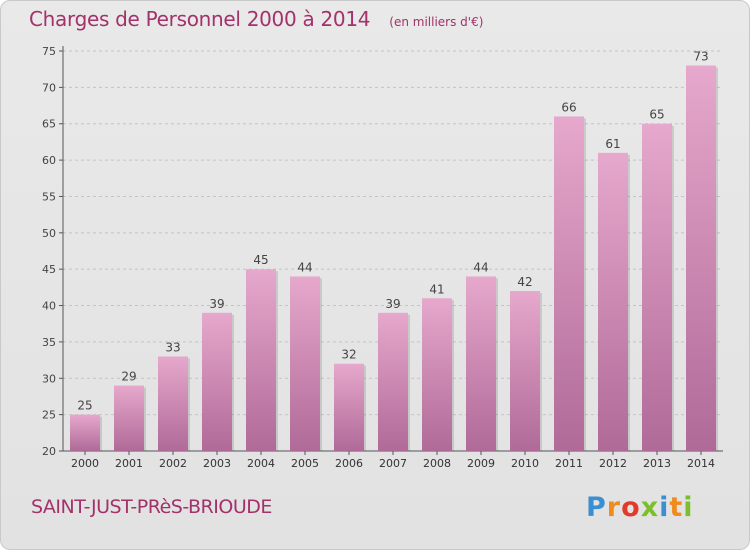 The height and width of the screenshot is (550, 750). Describe the element at coordinates (49, 233) in the screenshot. I see `y-tick-label: 50` at that location.